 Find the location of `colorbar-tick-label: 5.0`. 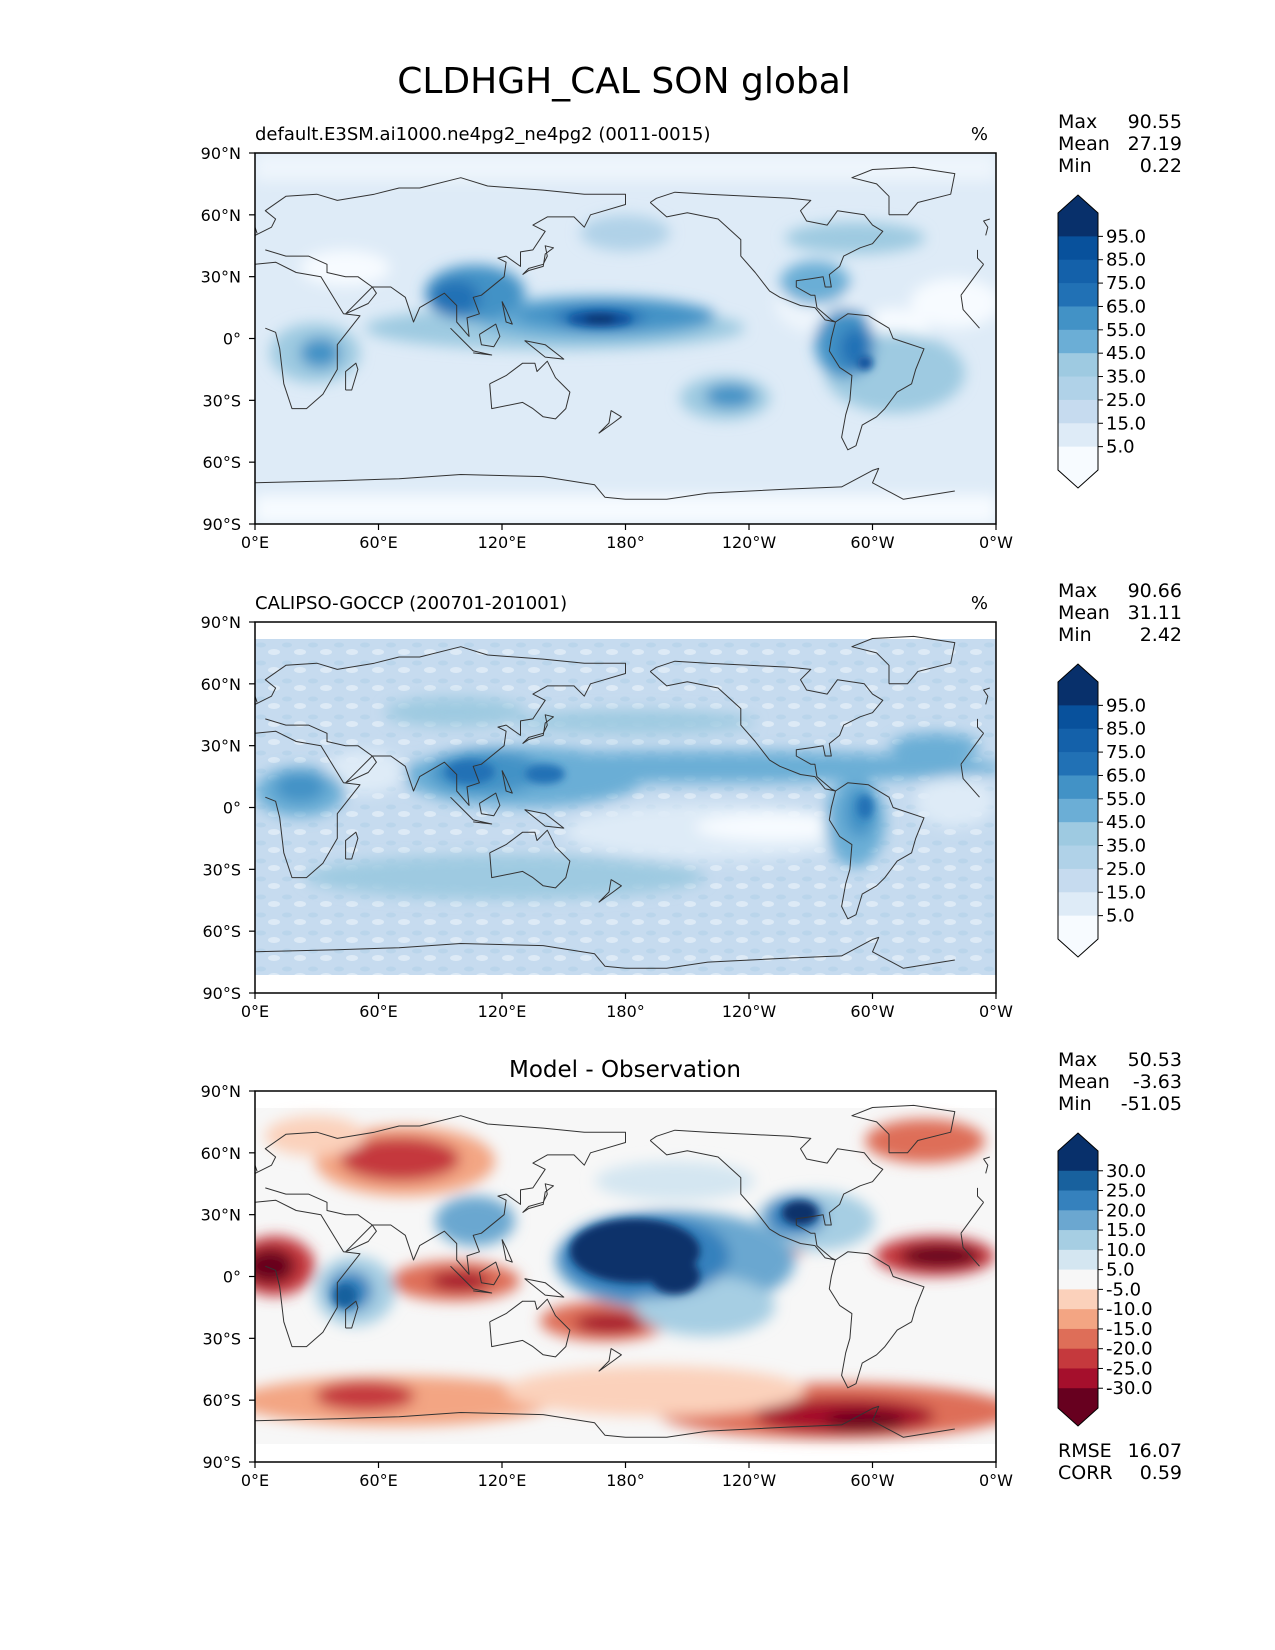

colorbar-tick-label: 5.0 is located at coordinates (1120, 1270).